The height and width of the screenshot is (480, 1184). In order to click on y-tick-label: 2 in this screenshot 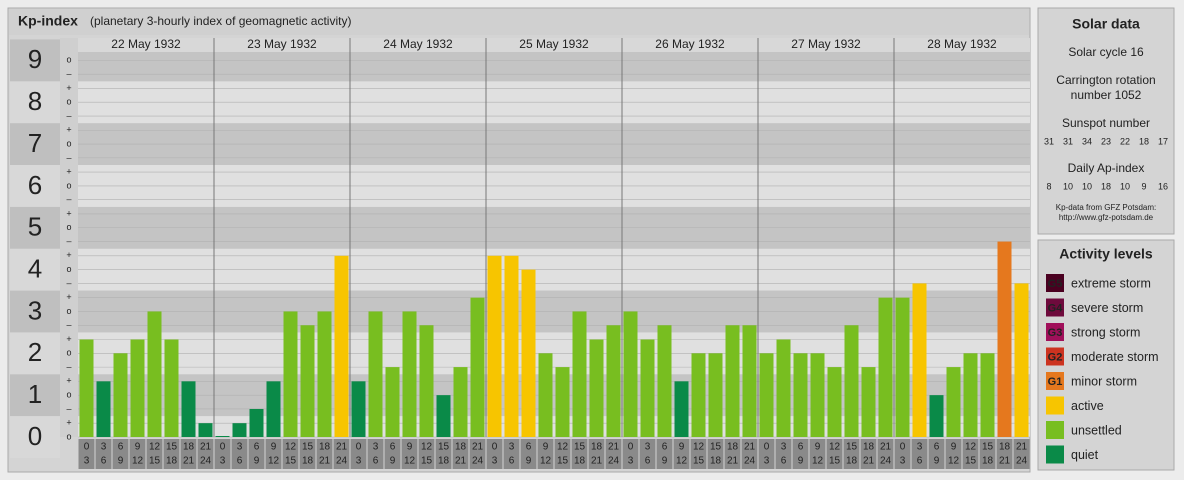, I will do `click(35, 352)`.